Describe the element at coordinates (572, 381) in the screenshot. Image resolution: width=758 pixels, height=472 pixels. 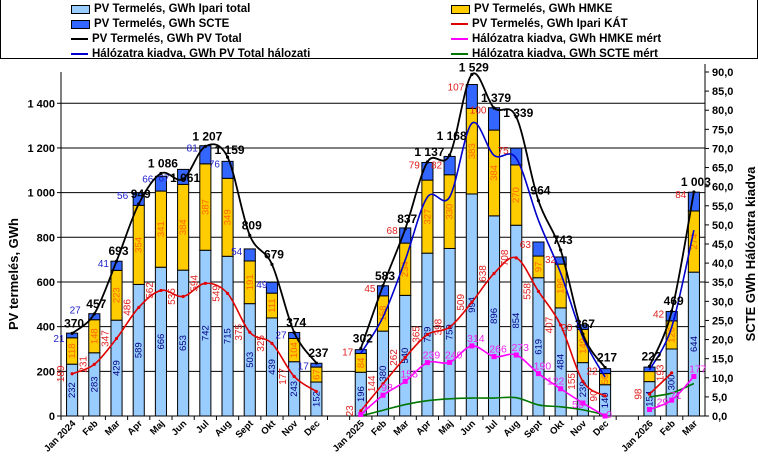
I see `kat-label: 155` at that location.